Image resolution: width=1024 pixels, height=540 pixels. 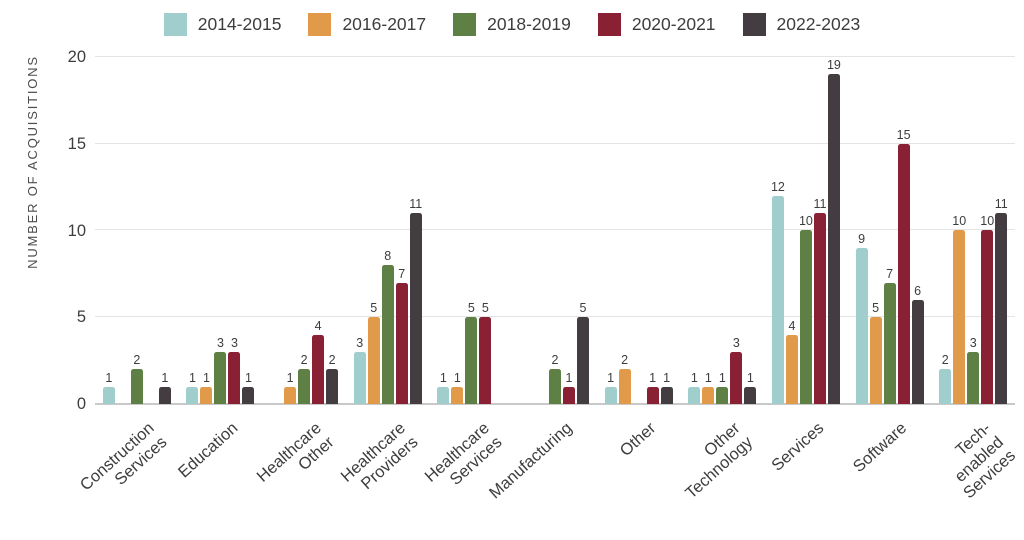 I want to click on x-axis-label: Manufacturing, so click(x=541, y=477).